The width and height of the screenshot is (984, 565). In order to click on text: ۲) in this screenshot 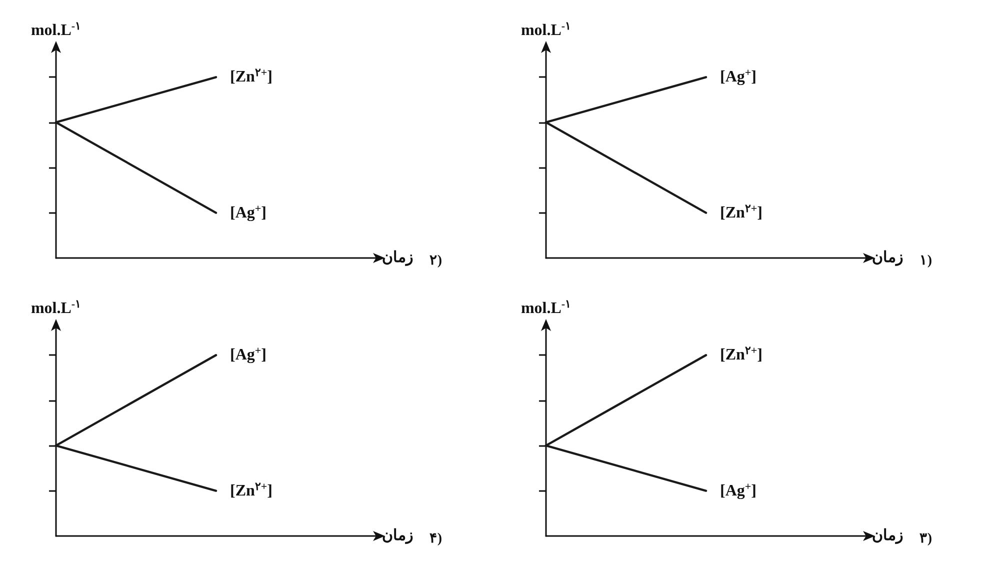, I will do `click(435, 261)`.